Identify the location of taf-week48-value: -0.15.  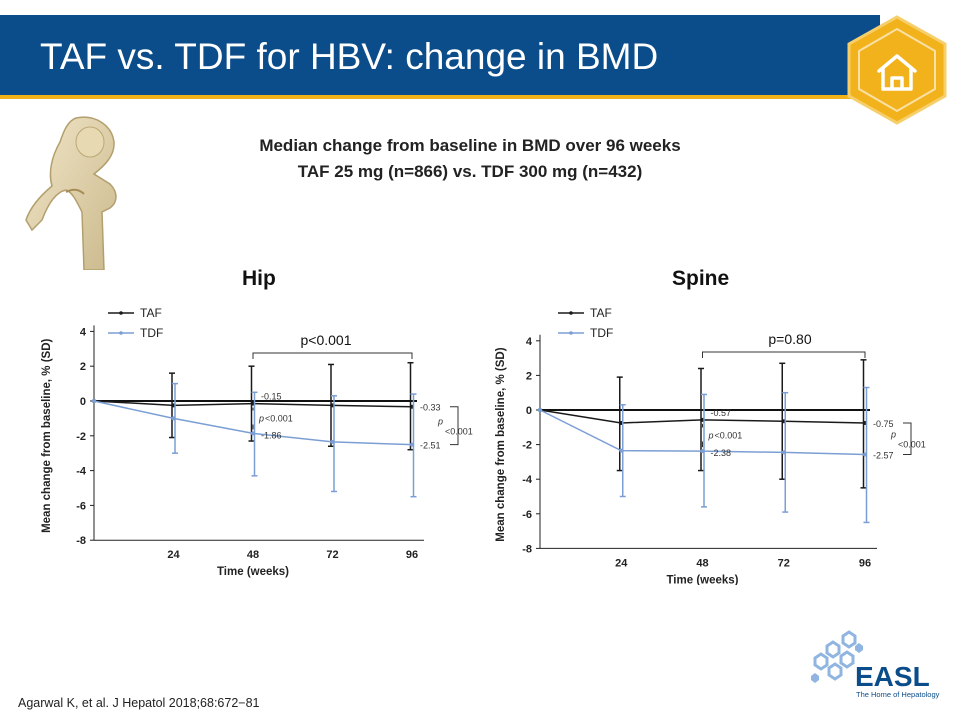
(271, 397).